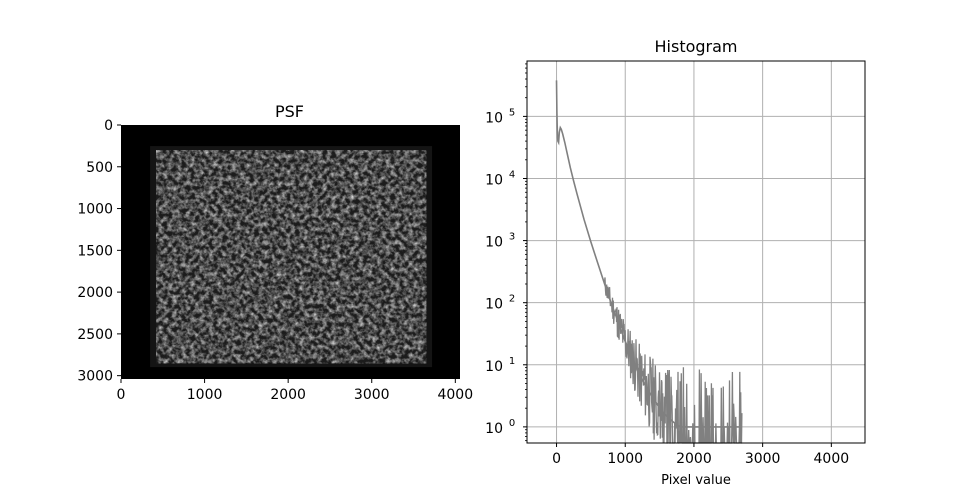  Describe the element at coordinates (832, 459) in the screenshot. I see `histogram-x-tick-label: 4000` at that location.